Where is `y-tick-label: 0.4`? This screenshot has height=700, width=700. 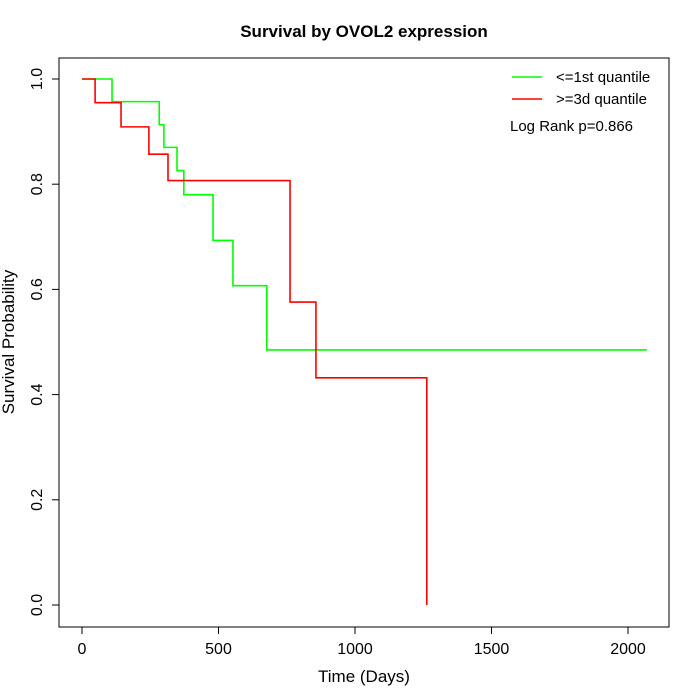
y-tick-label: 0.4 is located at coordinates (37, 394).